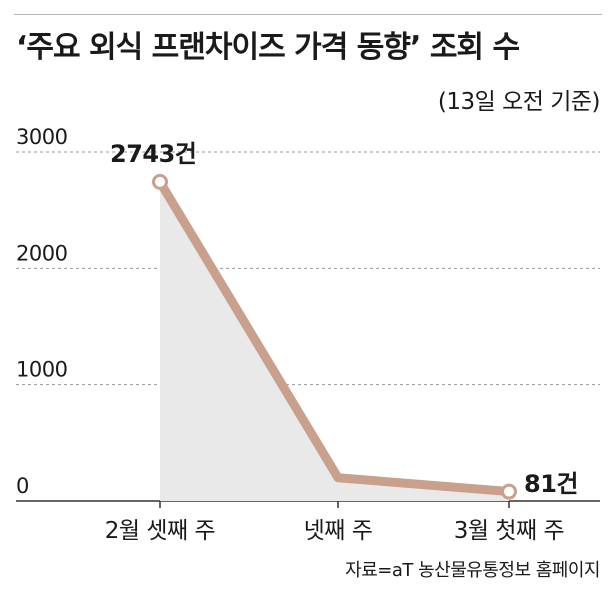  Describe the element at coordinates (519, 102) in the screenshot. I see `chart-subtitle: (13일 오전 기준)` at that location.